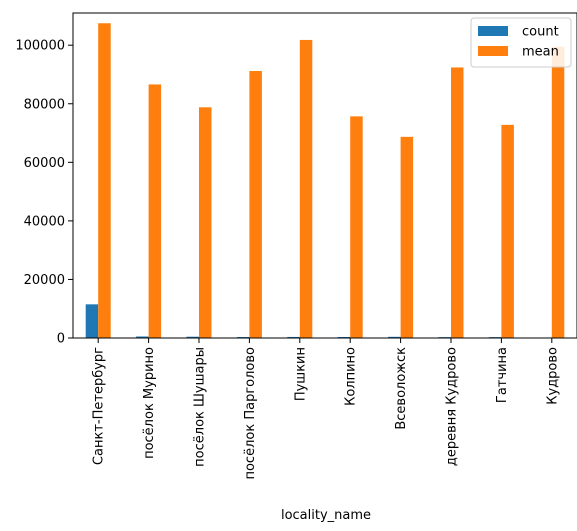  I want to click on x-tick-label-0: Санкт-Петербург, so click(99, 406).